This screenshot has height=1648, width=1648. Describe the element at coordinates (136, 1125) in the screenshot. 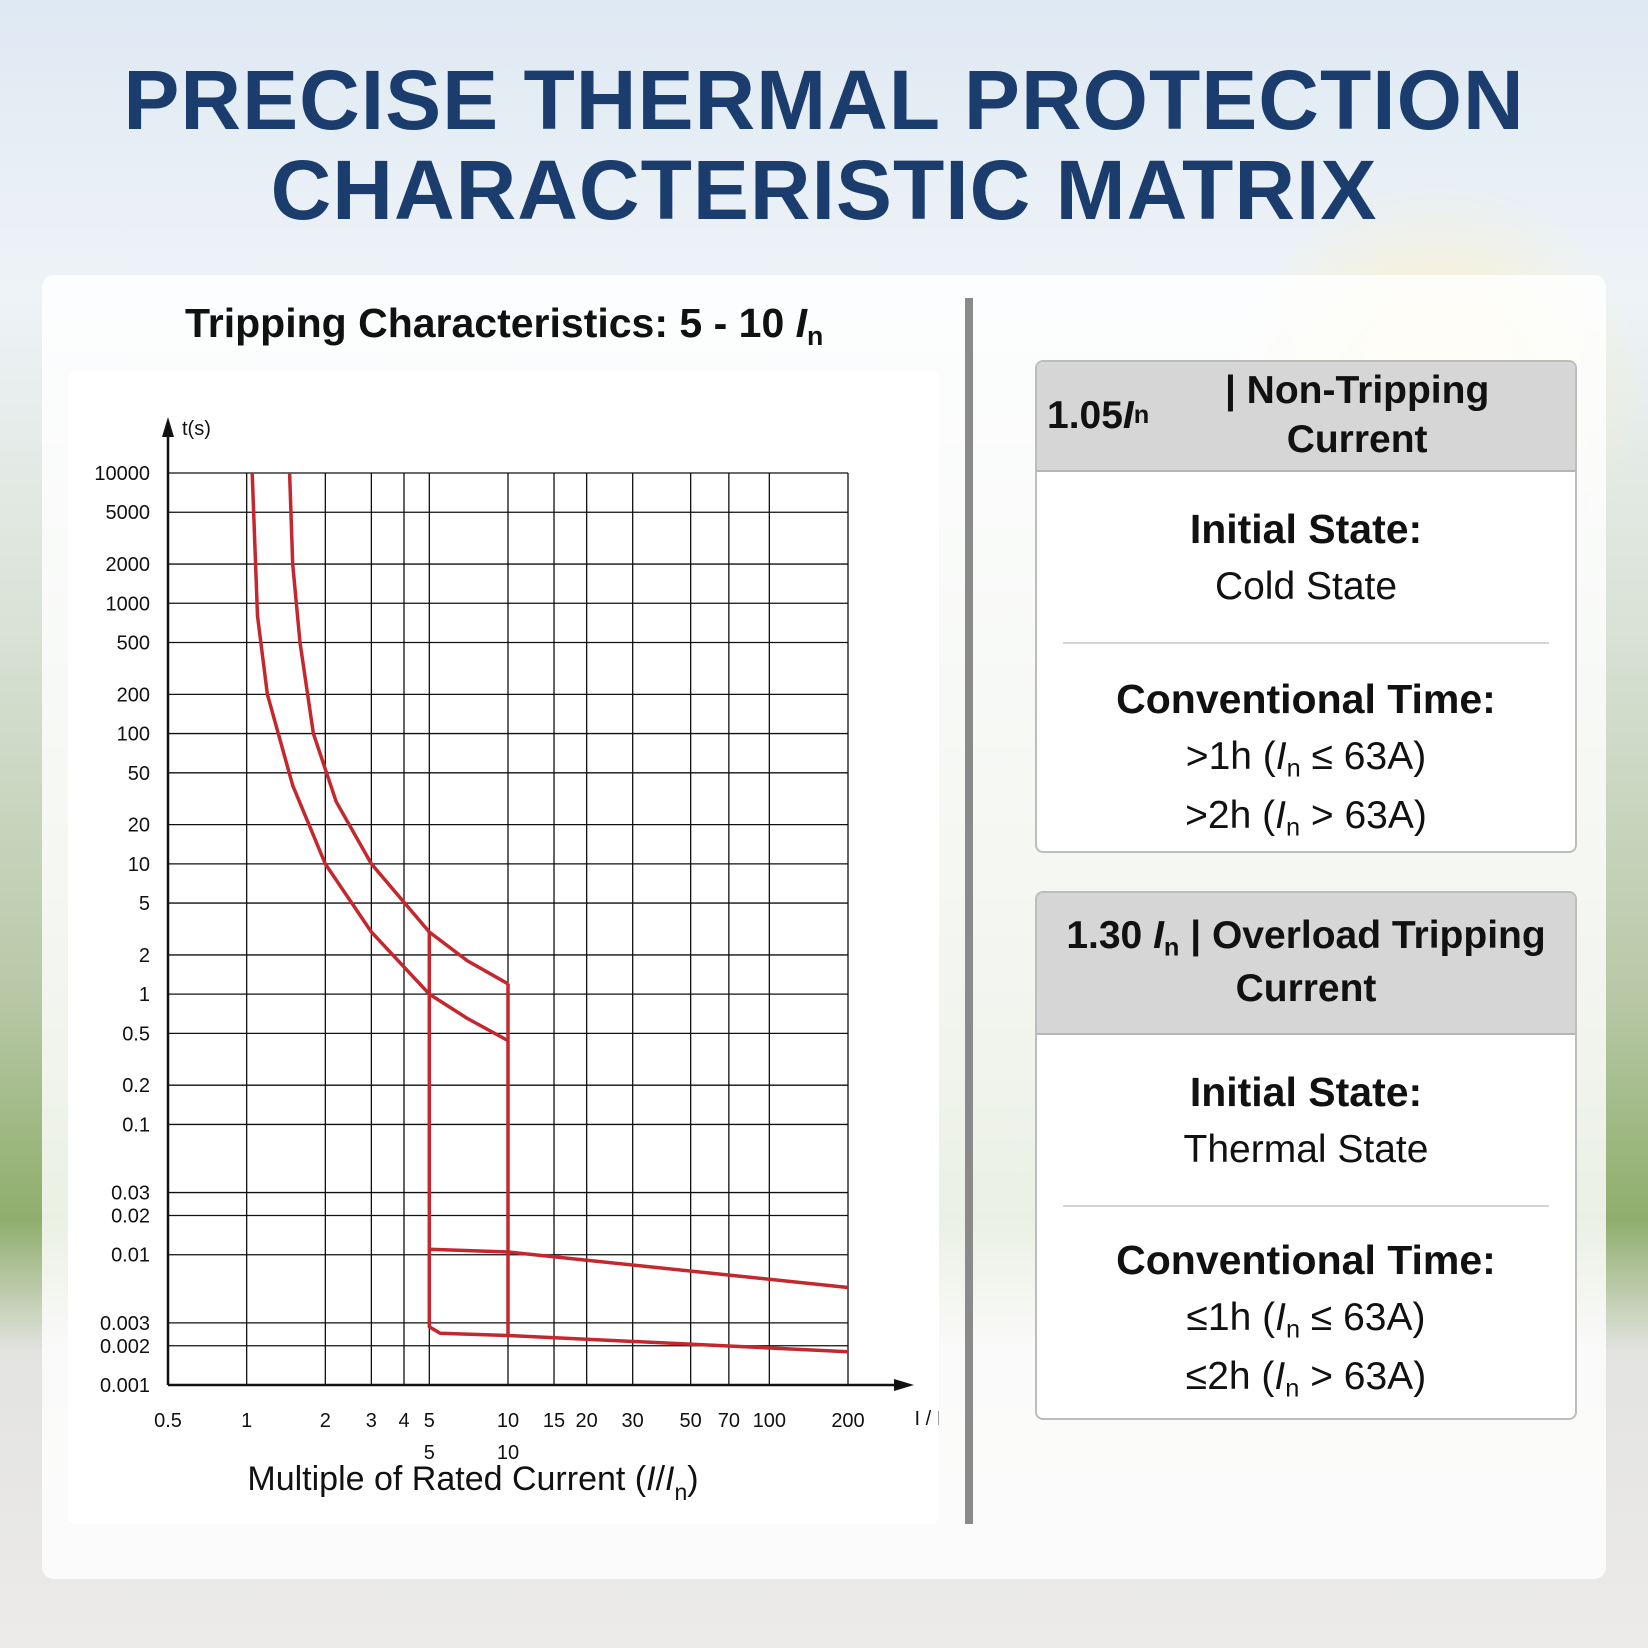

I see `y-tick-label: 0.1` at that location.